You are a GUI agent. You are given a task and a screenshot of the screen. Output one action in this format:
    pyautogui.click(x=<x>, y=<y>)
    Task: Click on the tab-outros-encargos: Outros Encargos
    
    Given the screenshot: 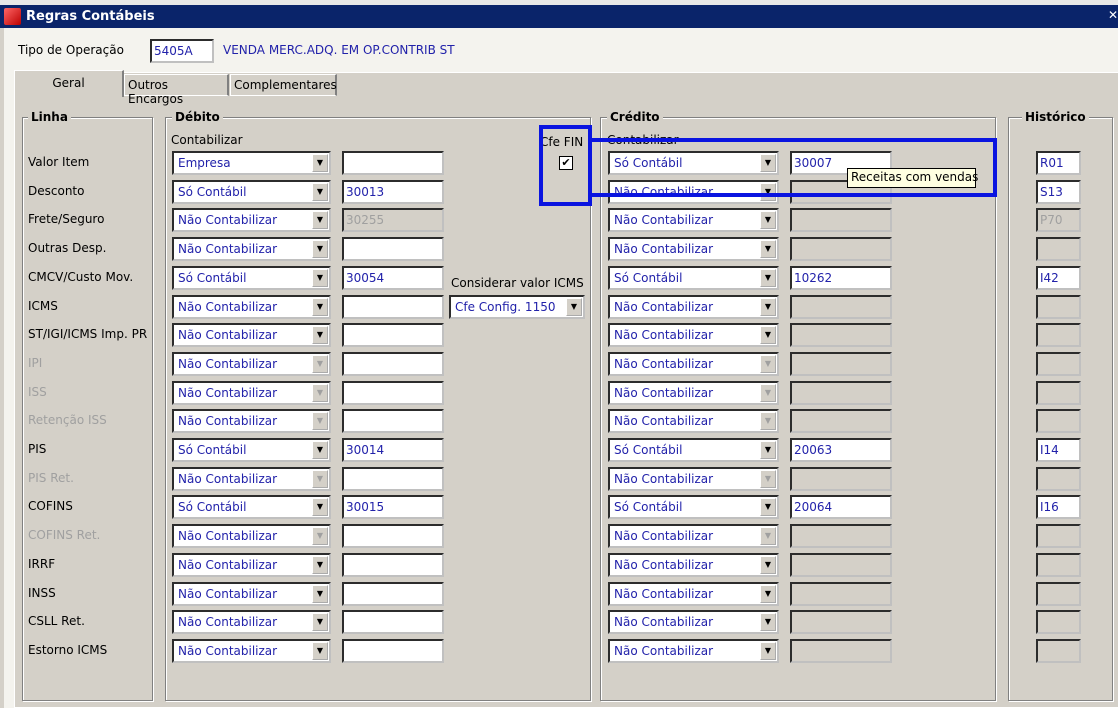 What is the action you would take?
    pyautogui.click(x=176, y=90)
    